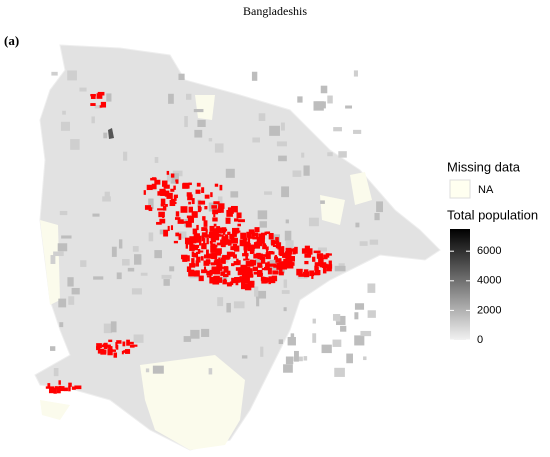 Image resolution: width=550 pixels, height=457 pixels. Describe the element at coordinates (11, 40) in the screenshot. I see `panel-label: (a)` at that location.